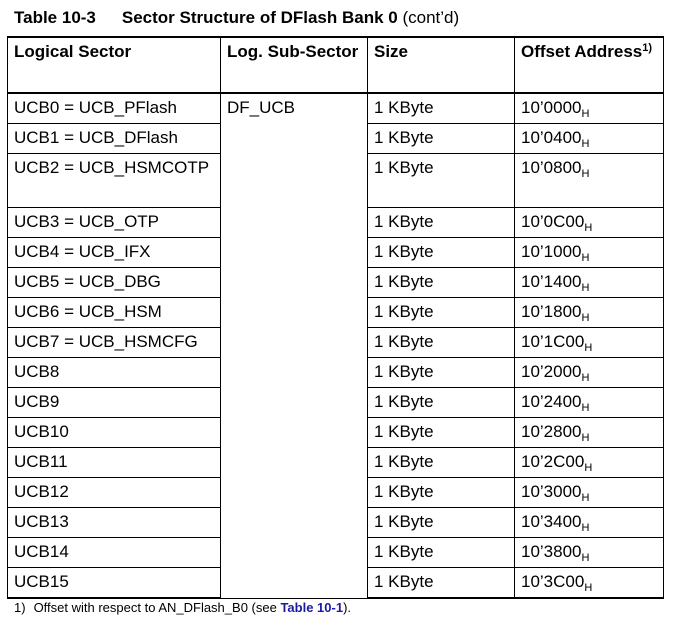  I want to click on cell-logical-sector: UCB7 = UCB_HSMCFG, so click(114, 342).